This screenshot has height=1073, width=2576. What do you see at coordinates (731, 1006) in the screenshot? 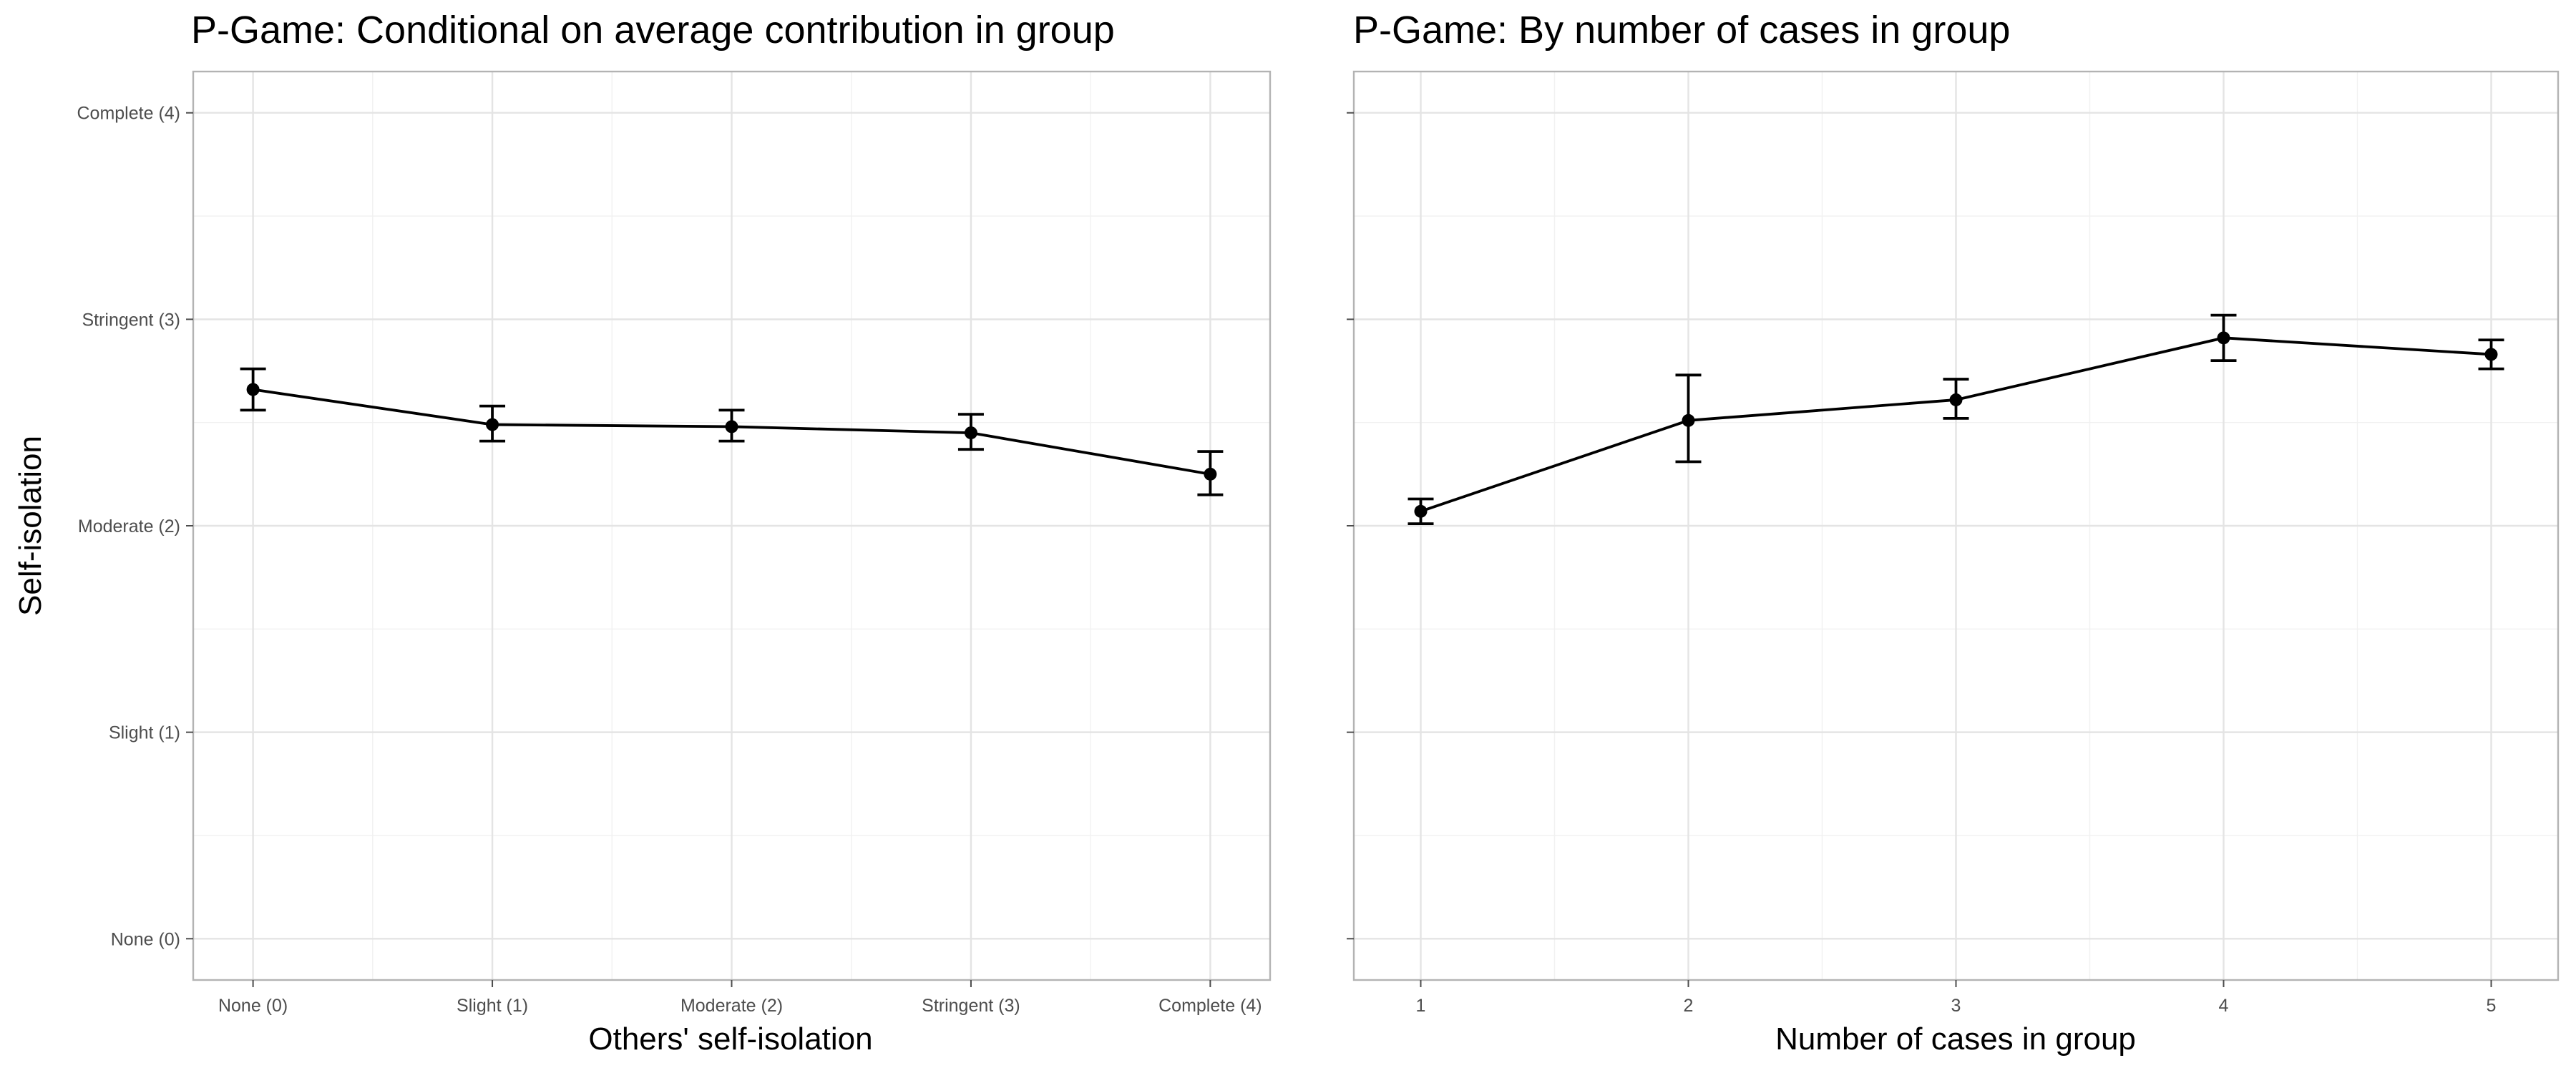
I see `left-panel-x-tick-label: Moderate (2)` at bounding box center [731, 1006].